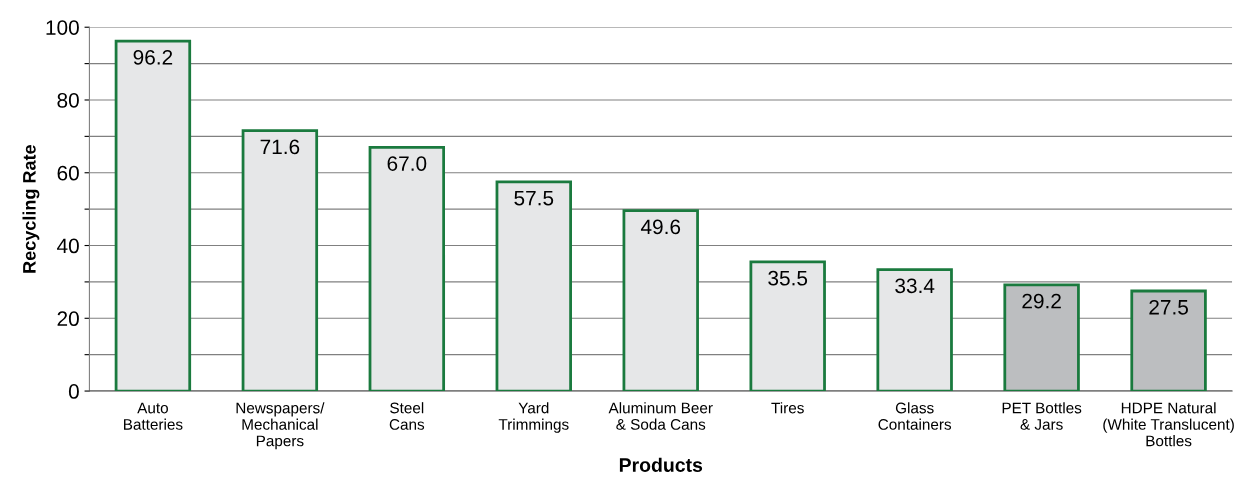 The image size is (1242, 495). I want to click on data-label: 29.2, so click(1041, 301).